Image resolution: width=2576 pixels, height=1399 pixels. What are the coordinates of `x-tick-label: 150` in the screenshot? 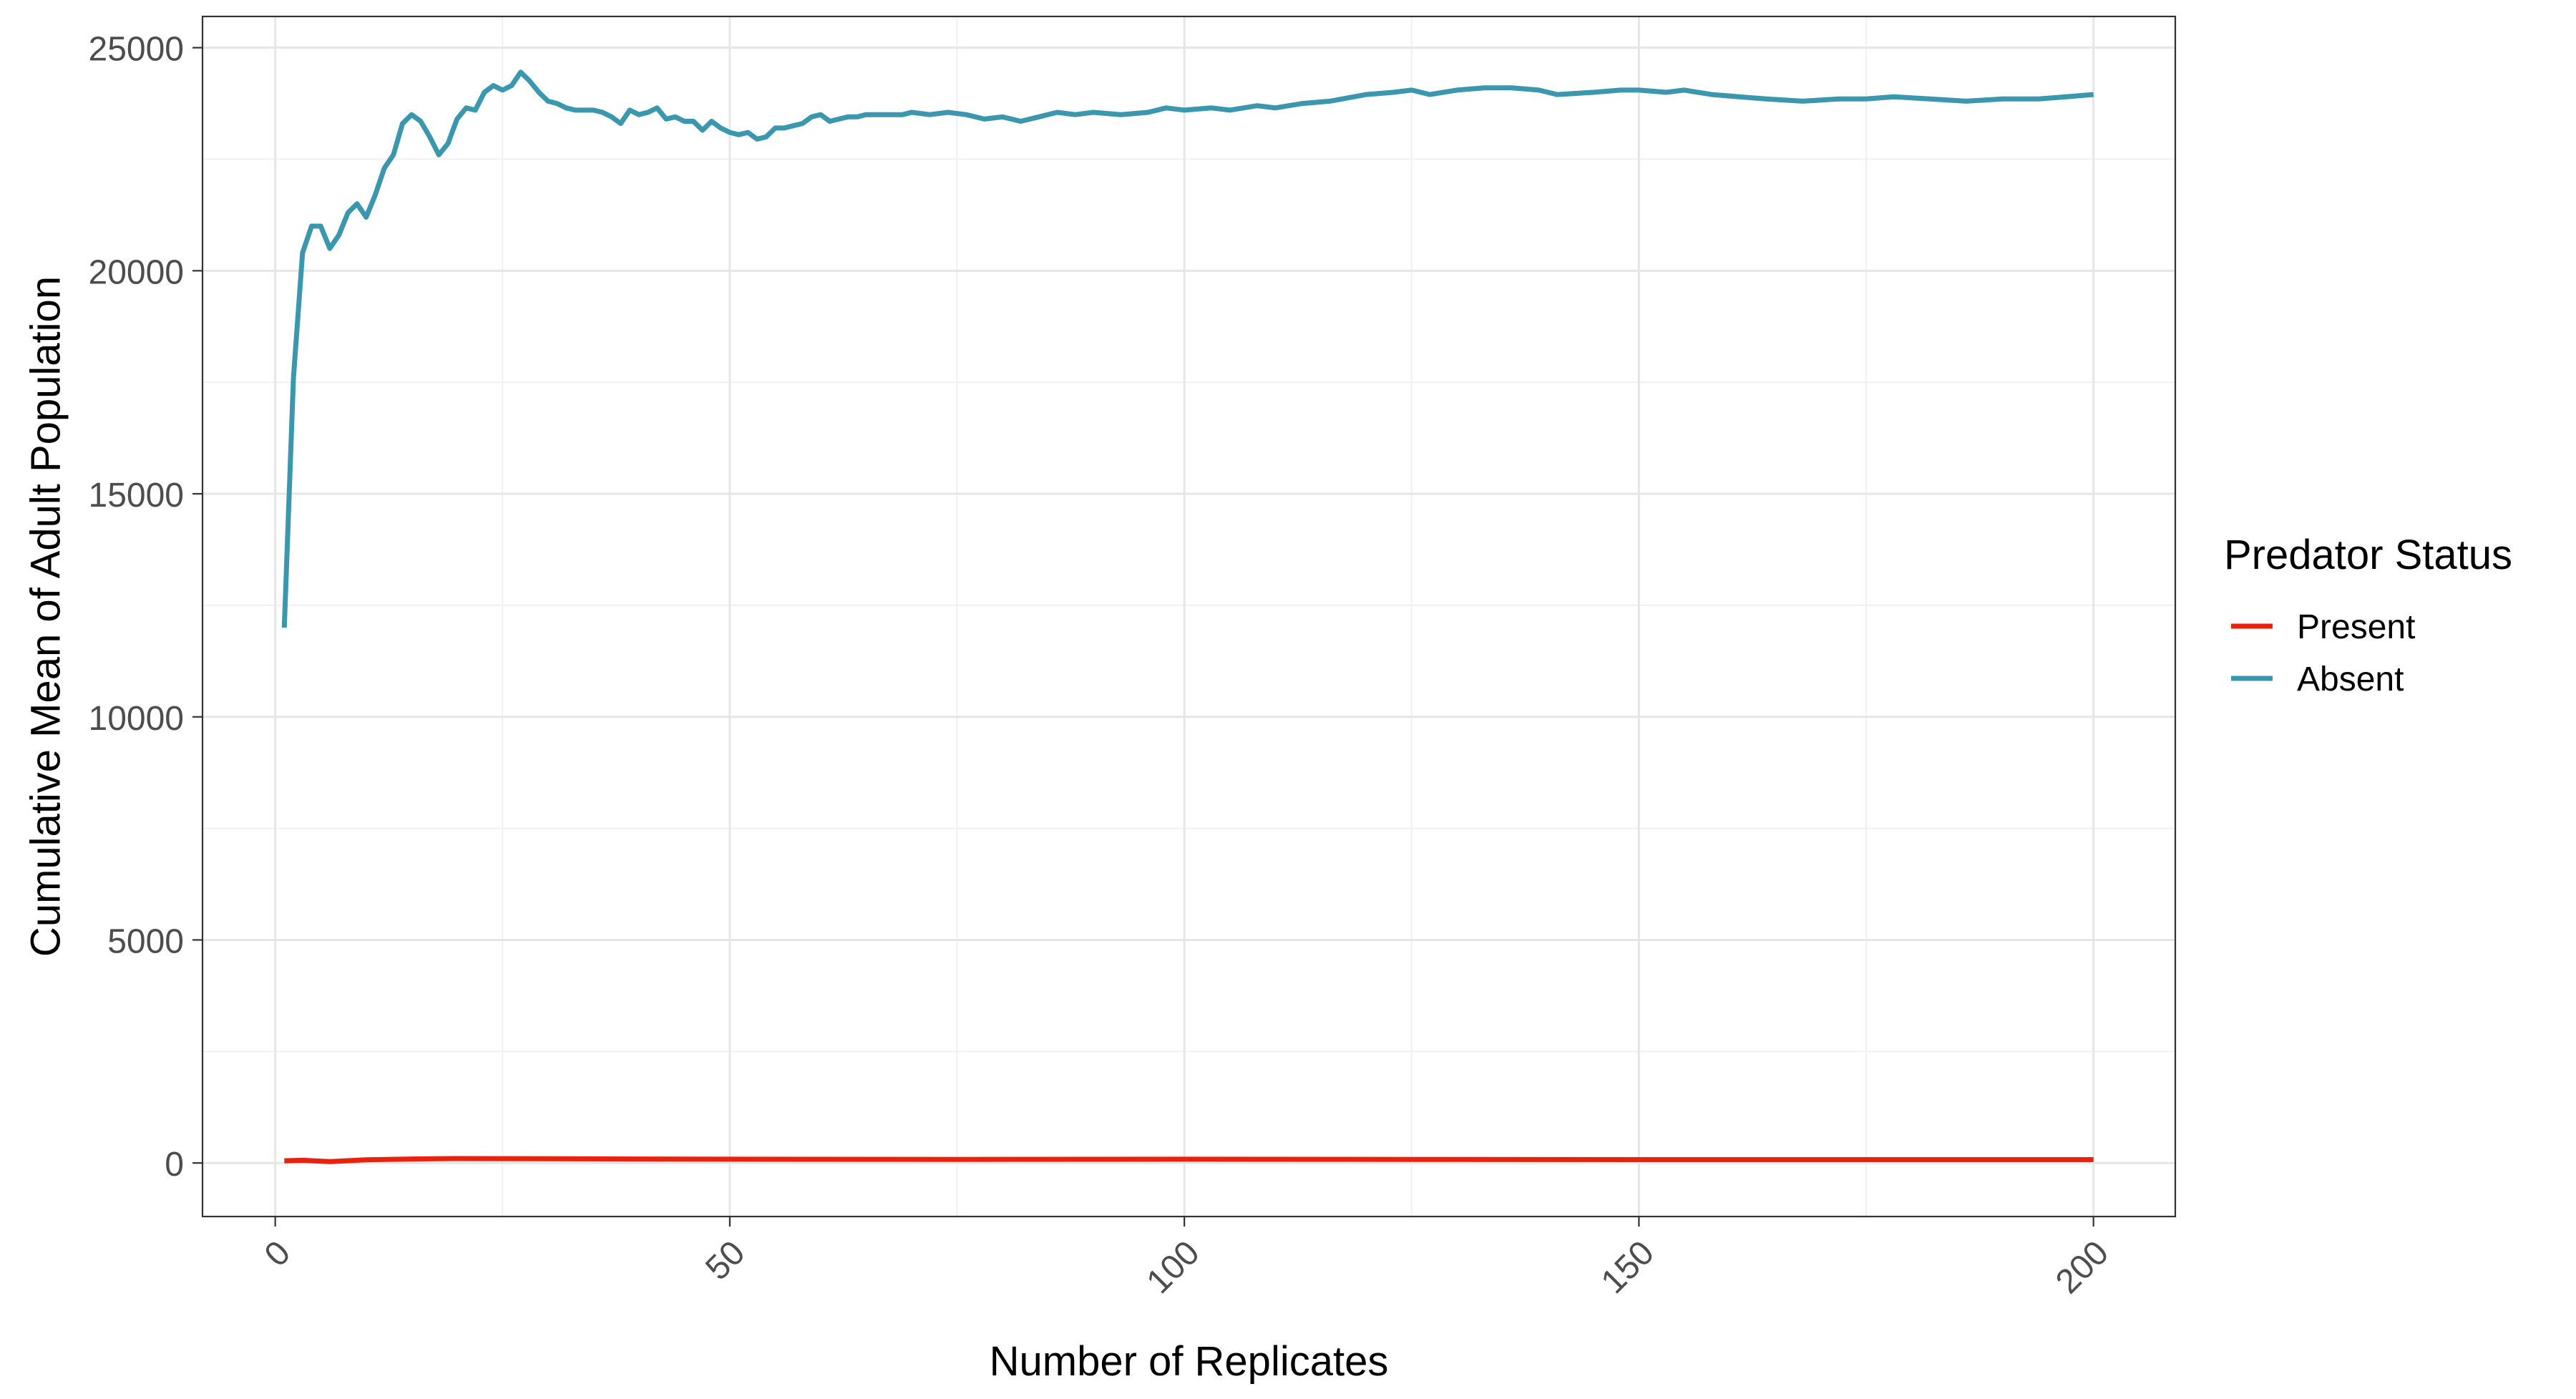 It's located at (1628, 1268).